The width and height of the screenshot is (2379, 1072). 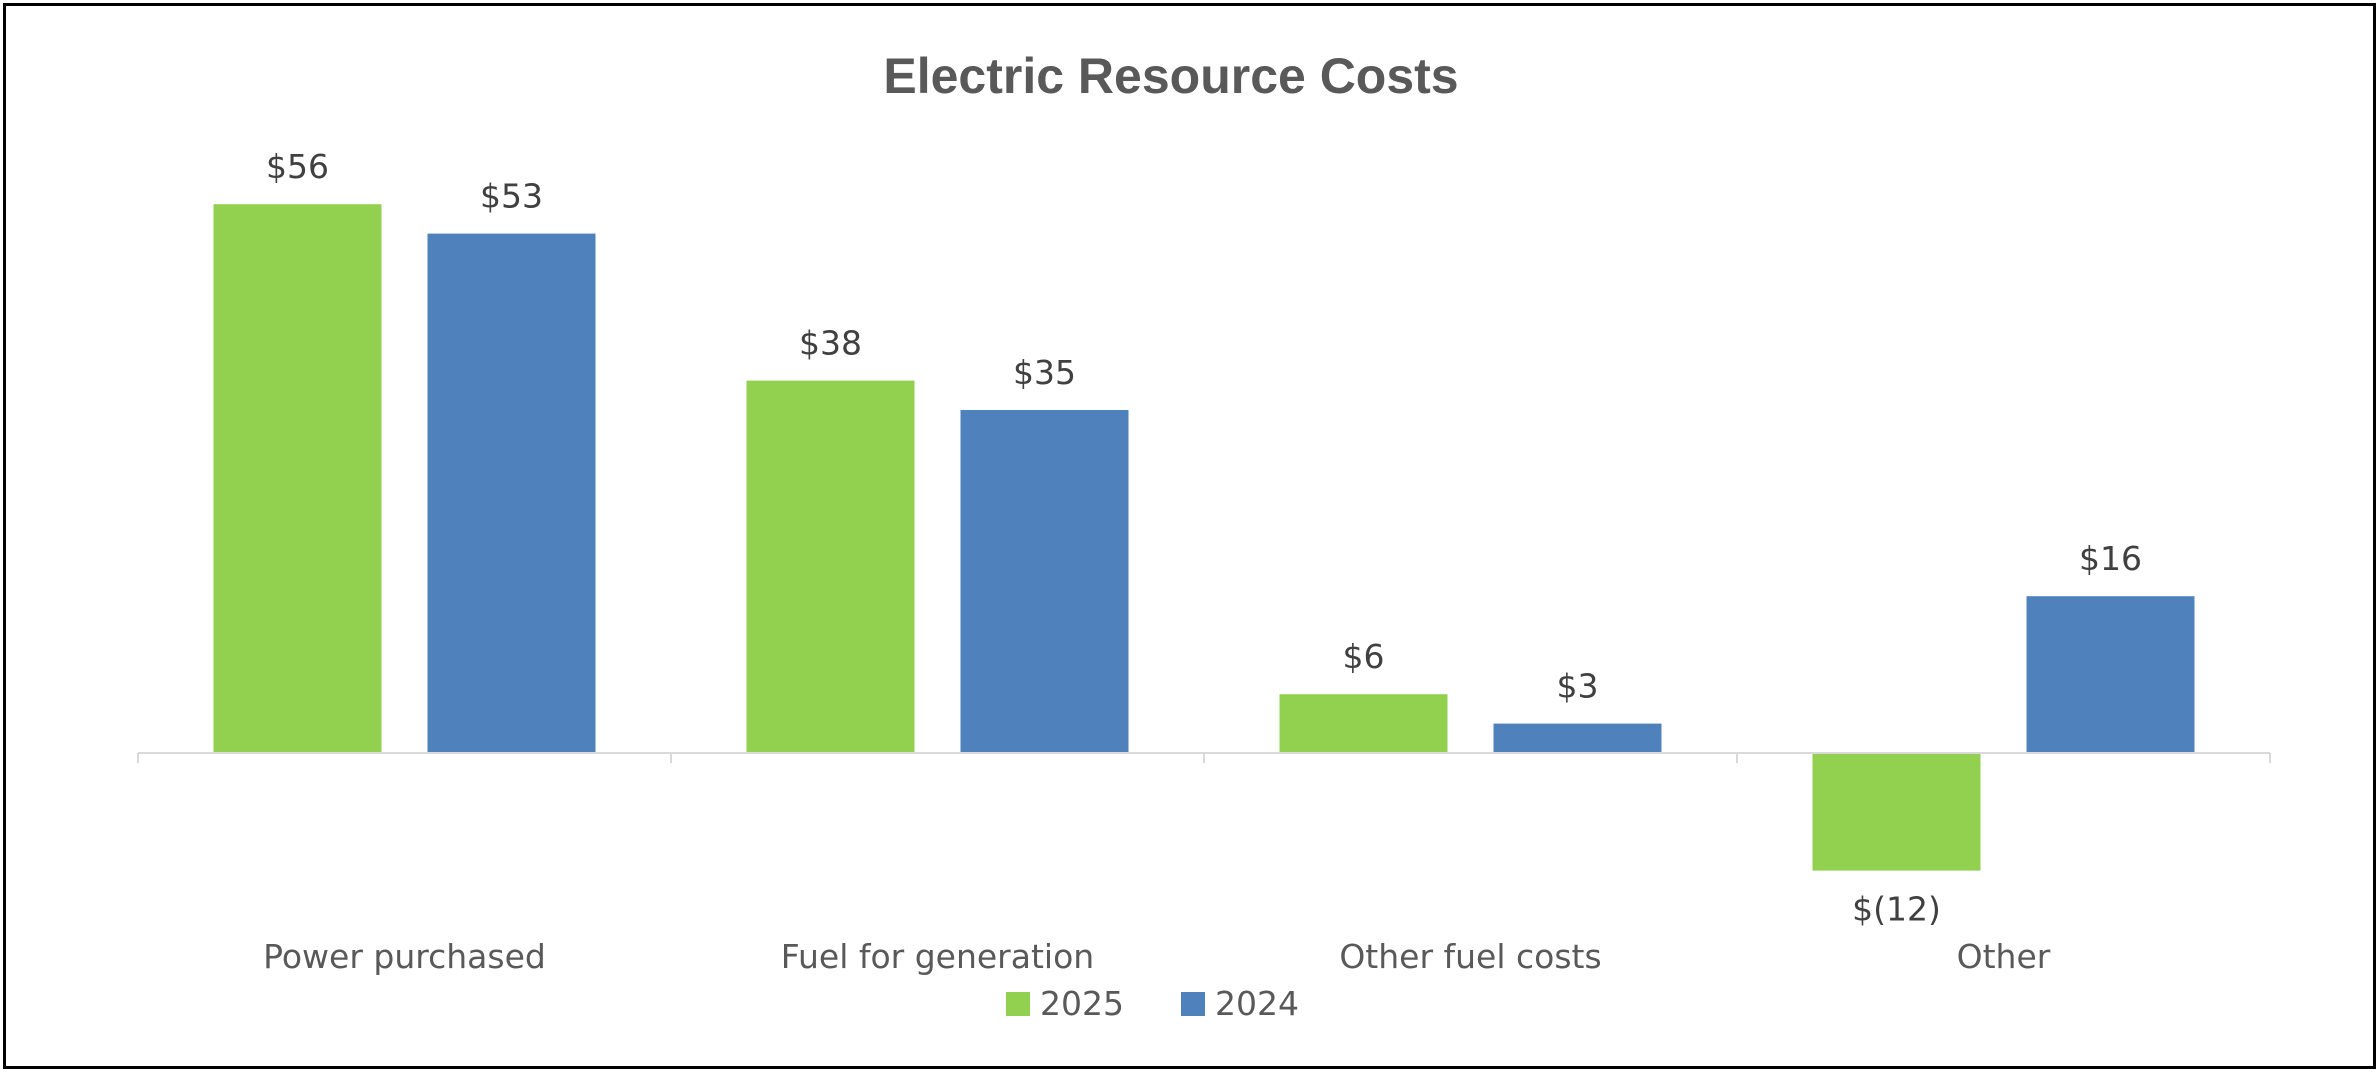 I want to click on legend-swatch-2025, so click(x=1018, y=1004).